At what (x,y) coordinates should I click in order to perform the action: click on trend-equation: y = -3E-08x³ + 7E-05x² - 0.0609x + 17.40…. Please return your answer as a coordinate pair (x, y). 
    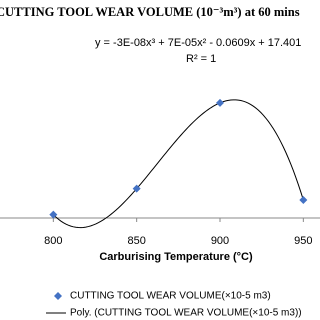
    Looking at the image, I should click on (198, 43).